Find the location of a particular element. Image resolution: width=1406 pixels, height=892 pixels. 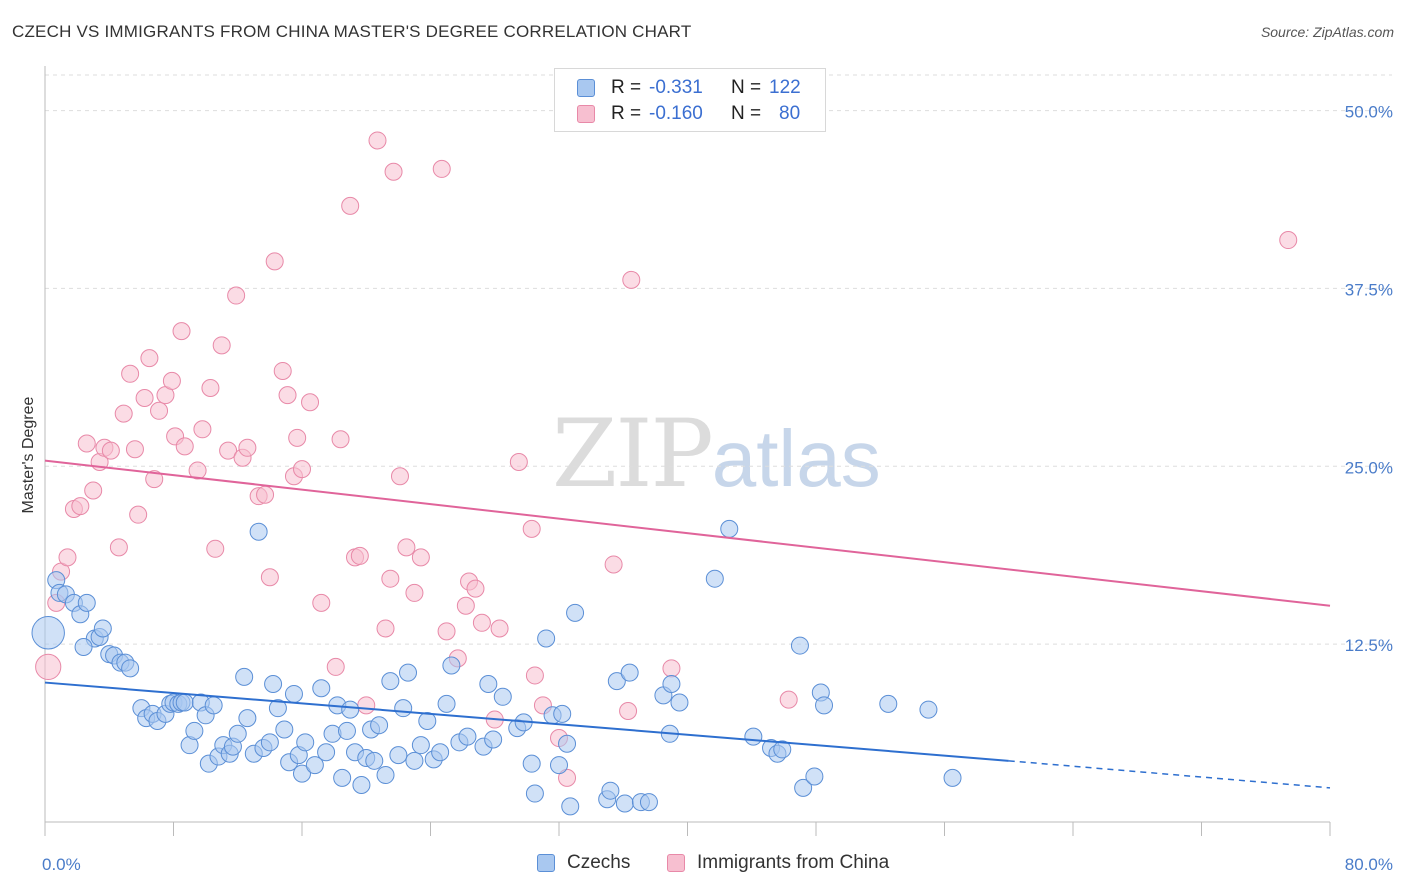

x-tick-label: 80.0% is located at coordinates (1369, 864).